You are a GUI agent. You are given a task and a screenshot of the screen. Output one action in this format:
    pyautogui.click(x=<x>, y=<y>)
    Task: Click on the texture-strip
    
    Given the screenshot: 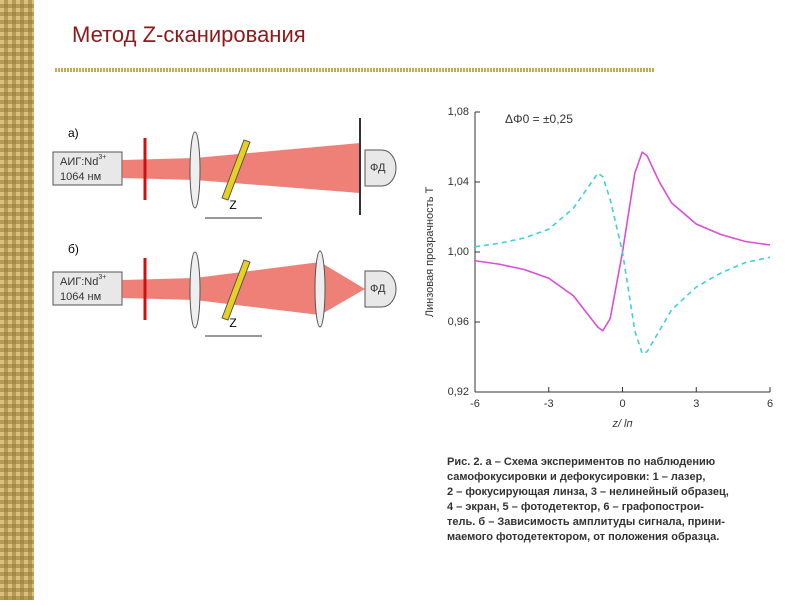 What is the action you would take?
    pyautogui.click(x=17, y=300)
    